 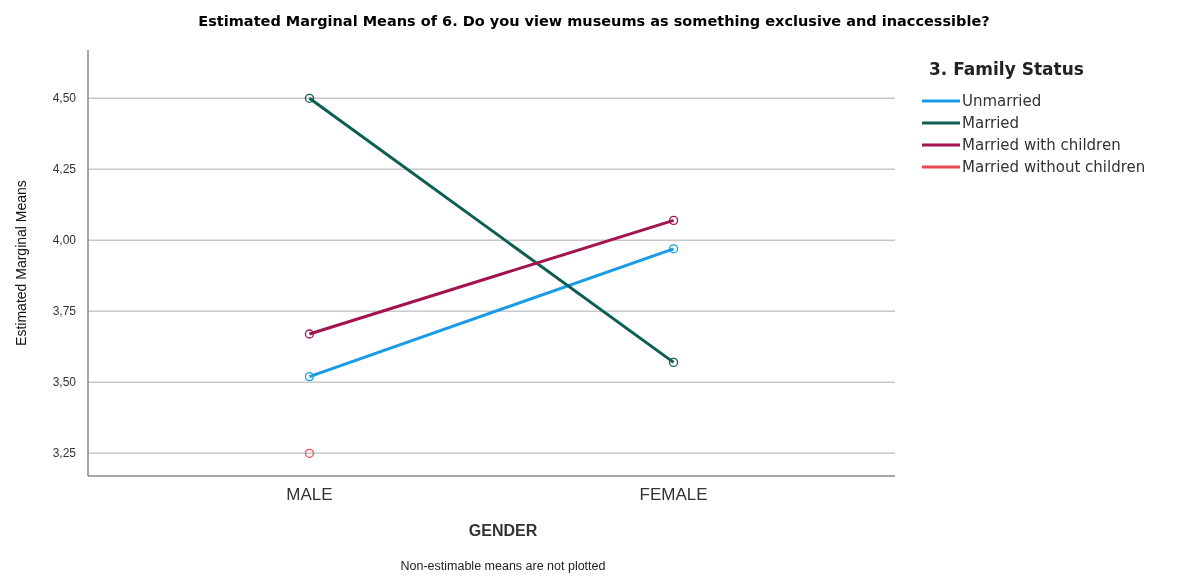 I want to click on legend-label: Married with children, so click(x=1041, y=145).